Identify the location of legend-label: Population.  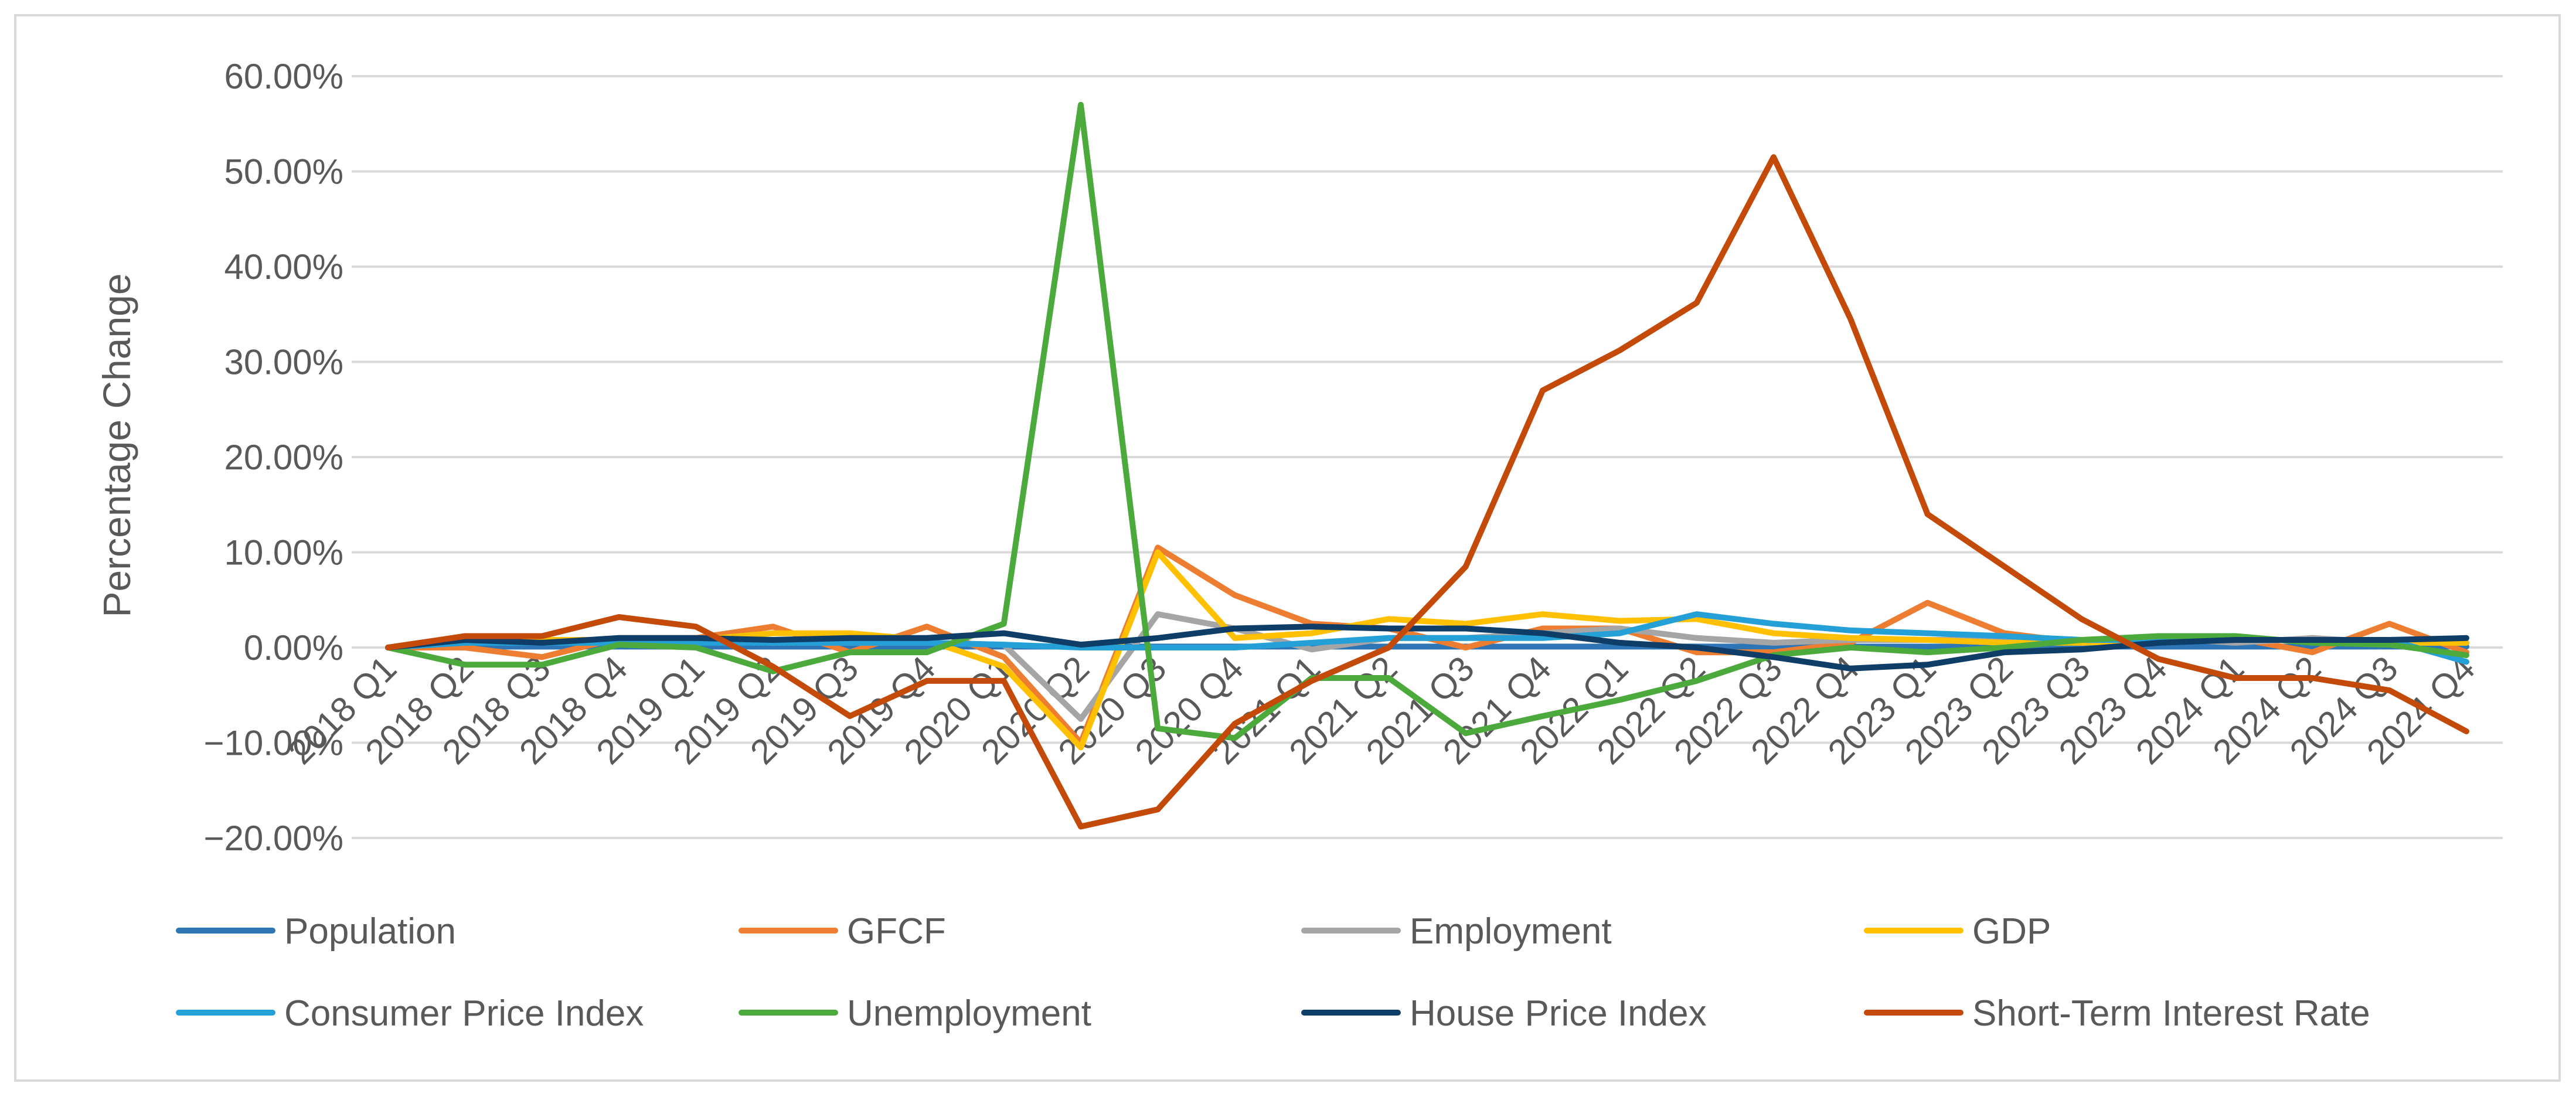
(370, 931).